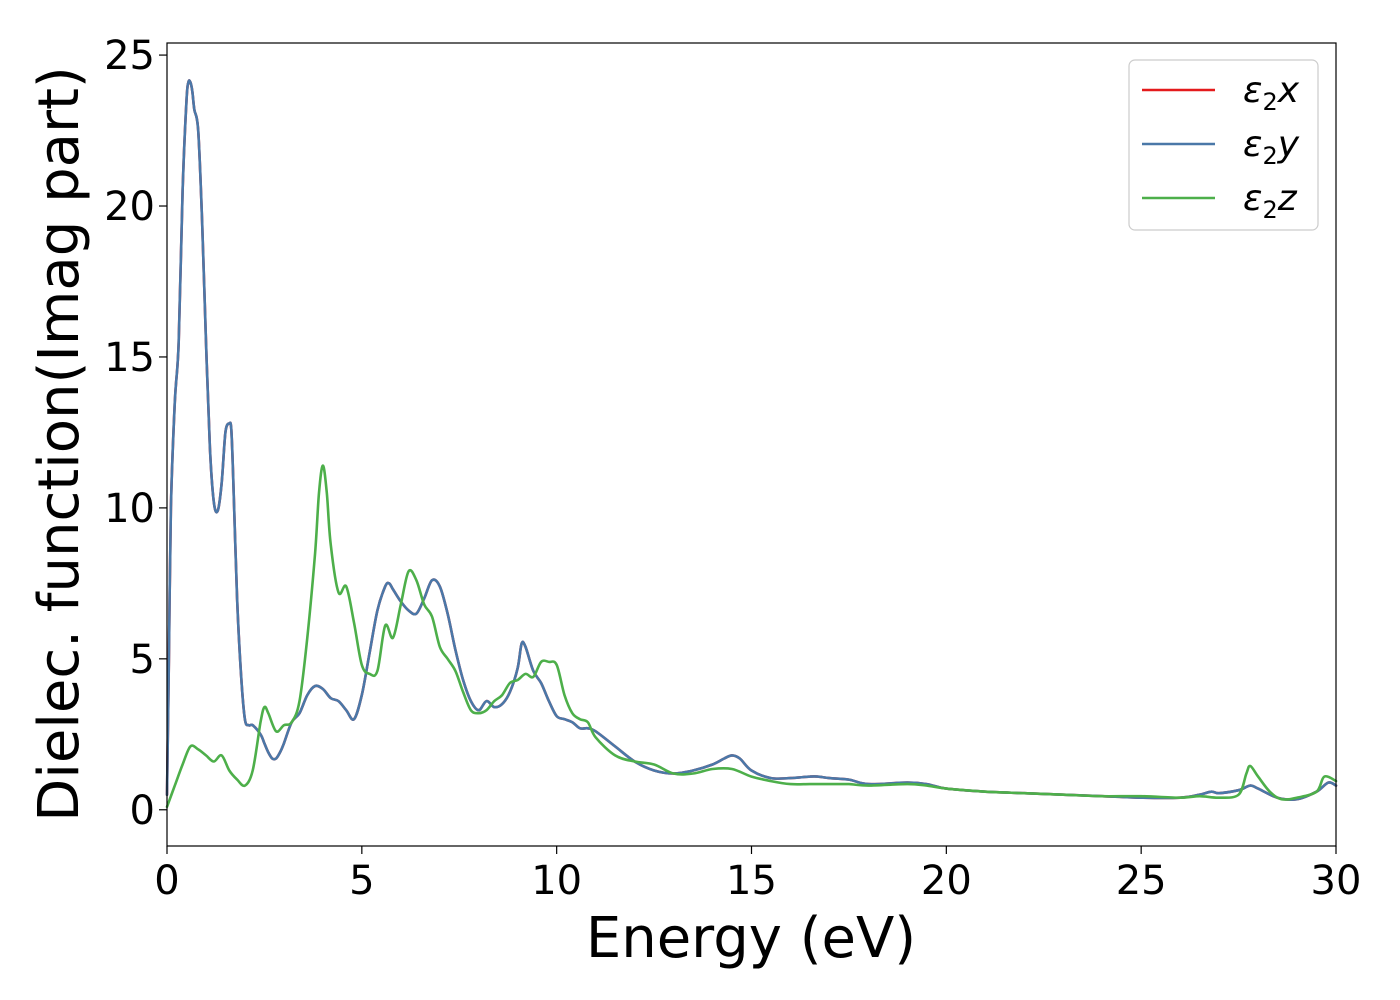 The height and width of the screenshot is (1000, 1400). I want to click on y-axis-title: Dielec. function(Imag part), so click(59, 444).